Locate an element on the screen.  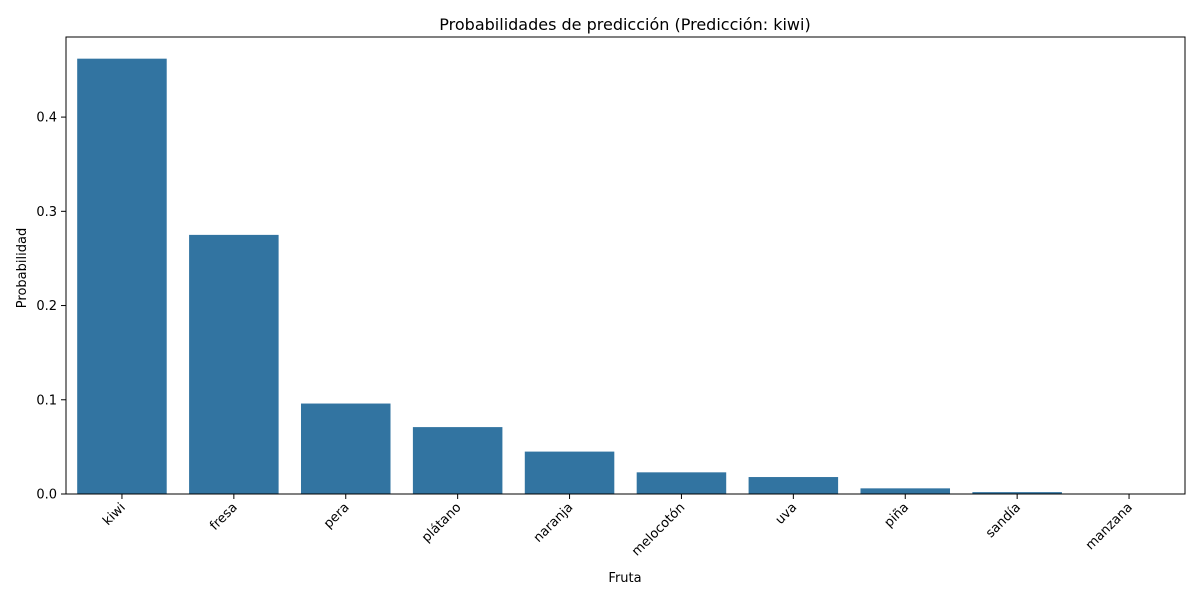
bar-piña is located at coordinates (905, 491).